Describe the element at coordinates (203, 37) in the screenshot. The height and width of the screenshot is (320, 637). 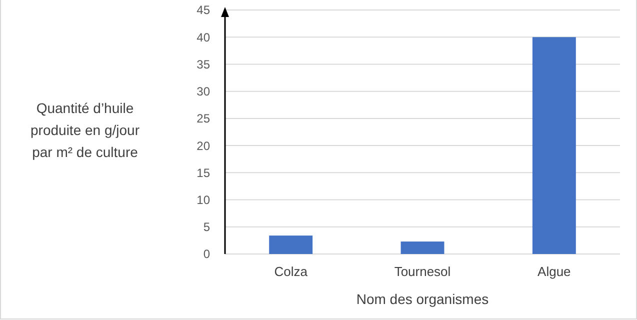
I see `y-tick-label: 40` at that location.